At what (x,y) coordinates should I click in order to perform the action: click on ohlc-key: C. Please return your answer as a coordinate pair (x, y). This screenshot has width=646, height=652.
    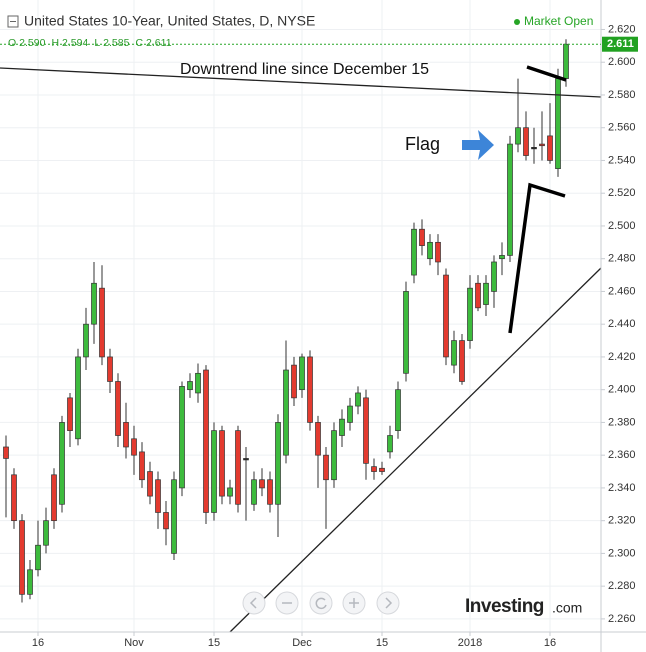
    Looking at the image, I should click on (139, 43).